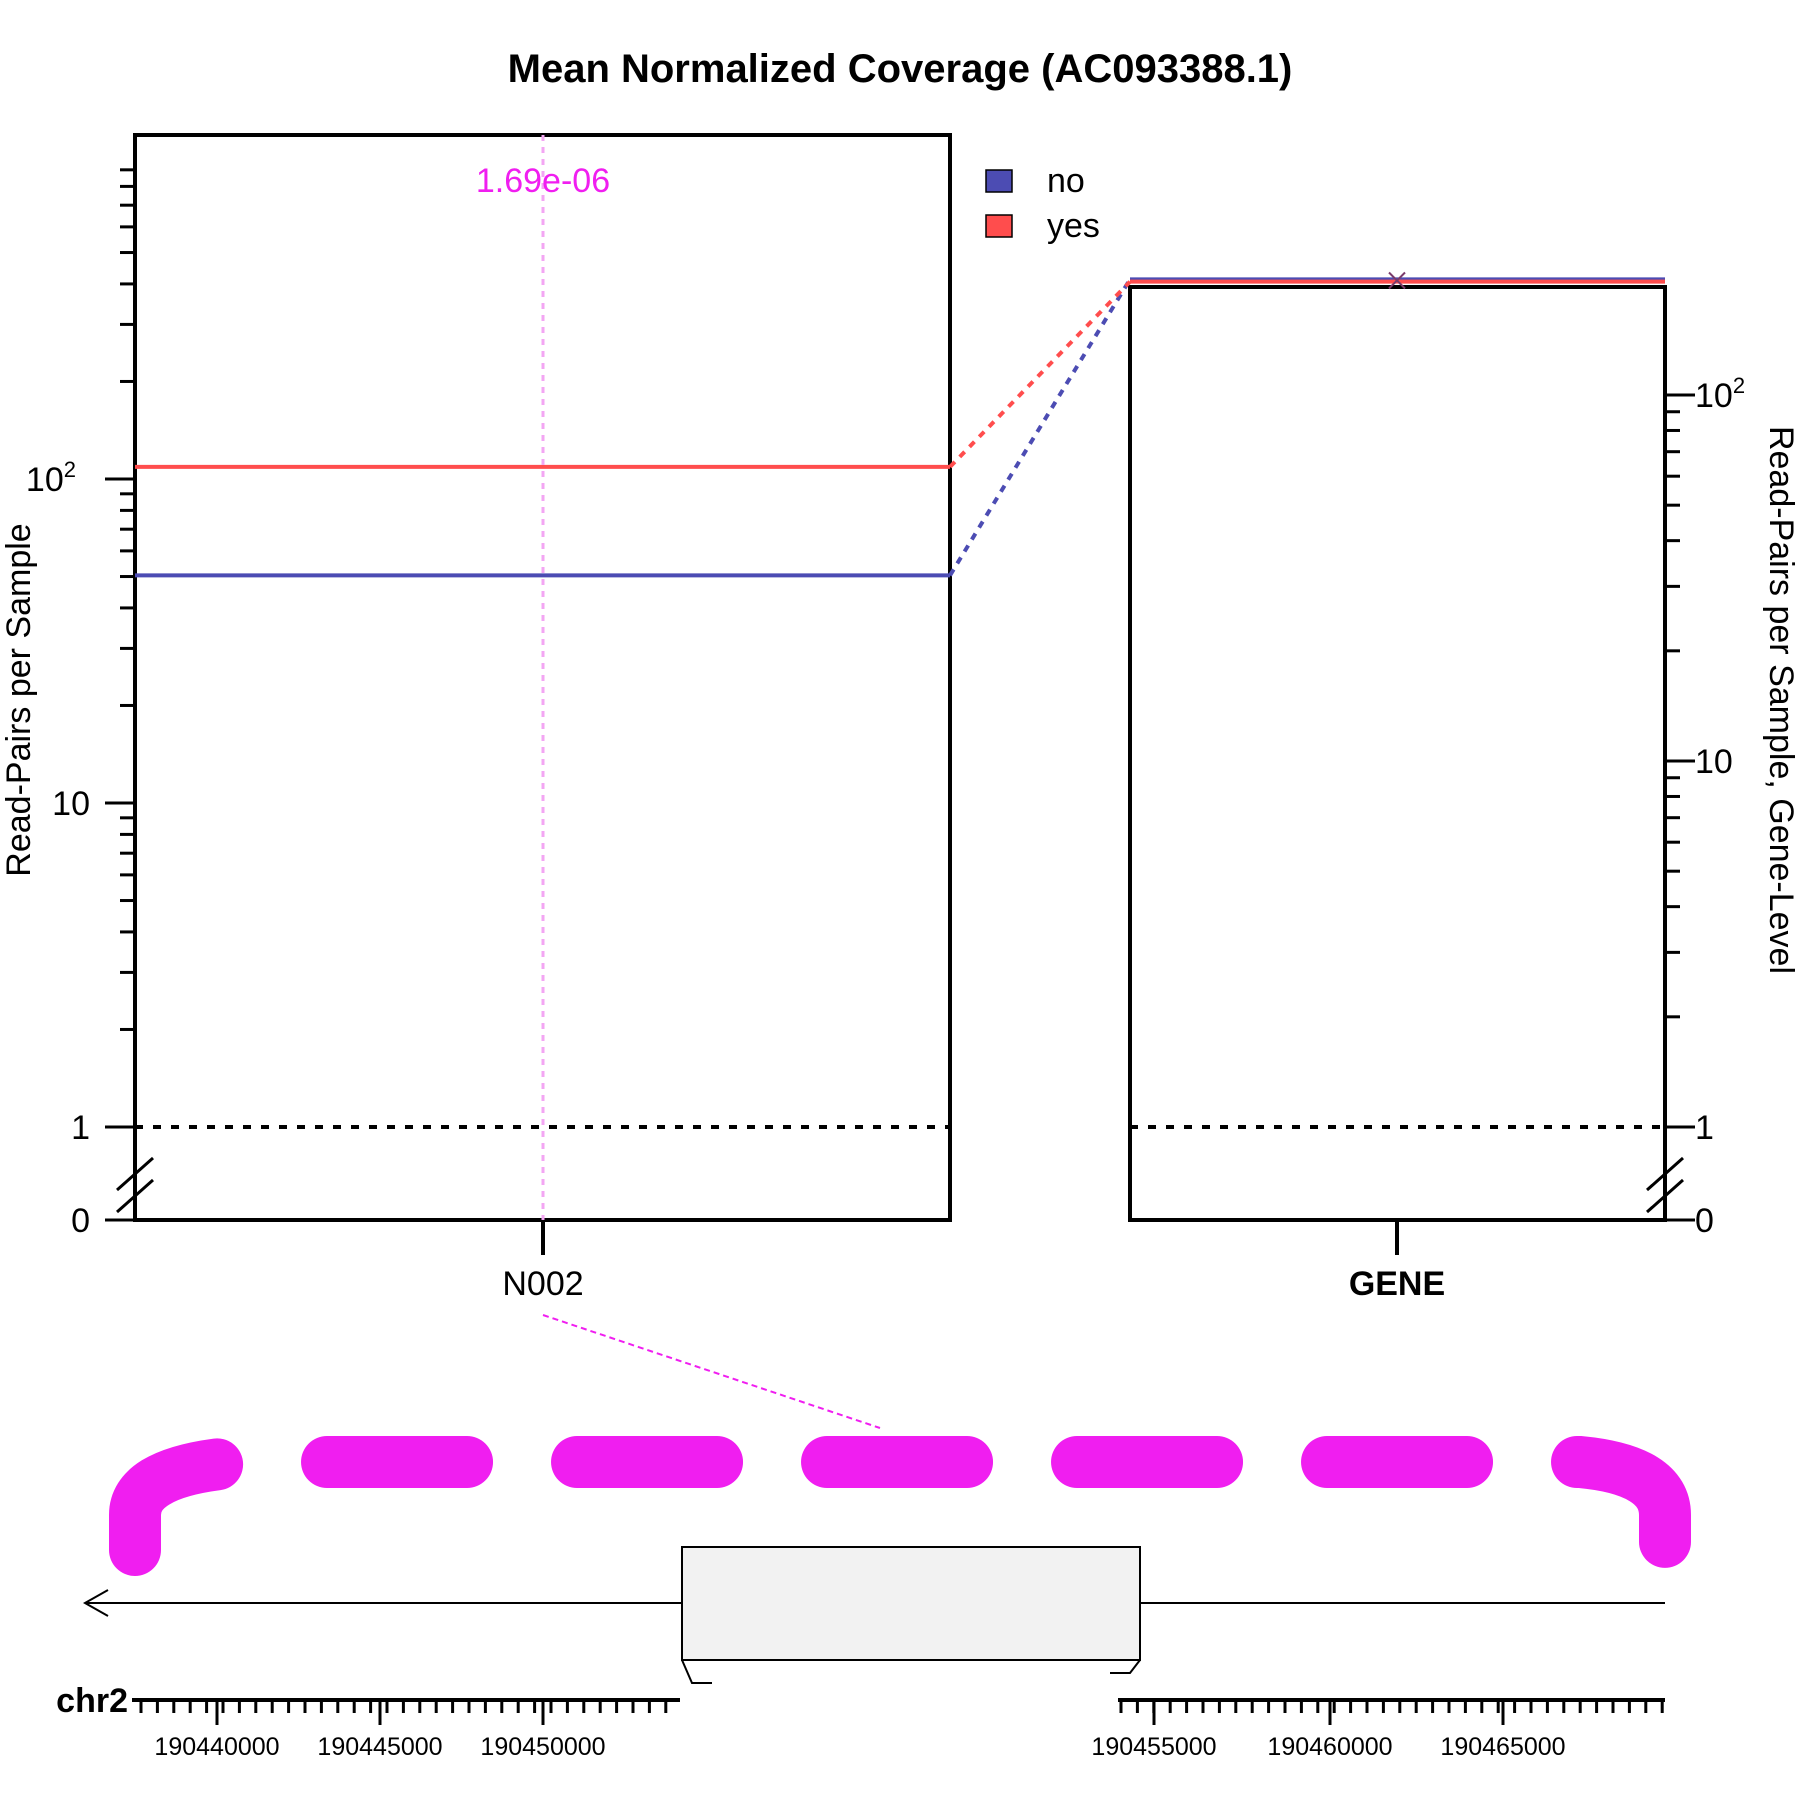 This screenshot has height=1800, width=1800. I want to click on x-tick-label: GENE, so click(1397, 1284).